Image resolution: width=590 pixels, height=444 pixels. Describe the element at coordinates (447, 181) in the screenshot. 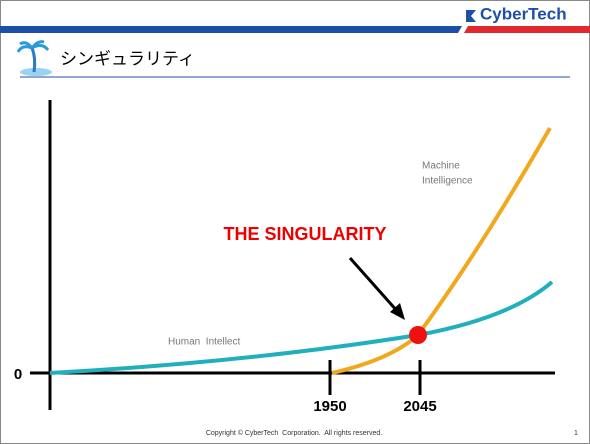

I see `machine-label: Intelligence` at that location.